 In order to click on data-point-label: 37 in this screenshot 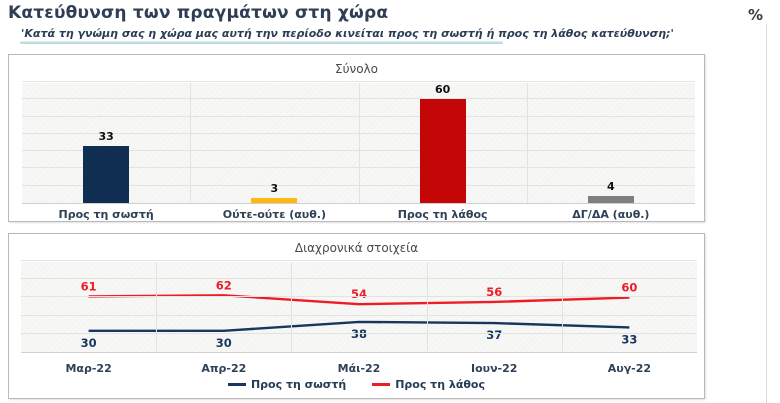, I will do `click(494, 335)`.